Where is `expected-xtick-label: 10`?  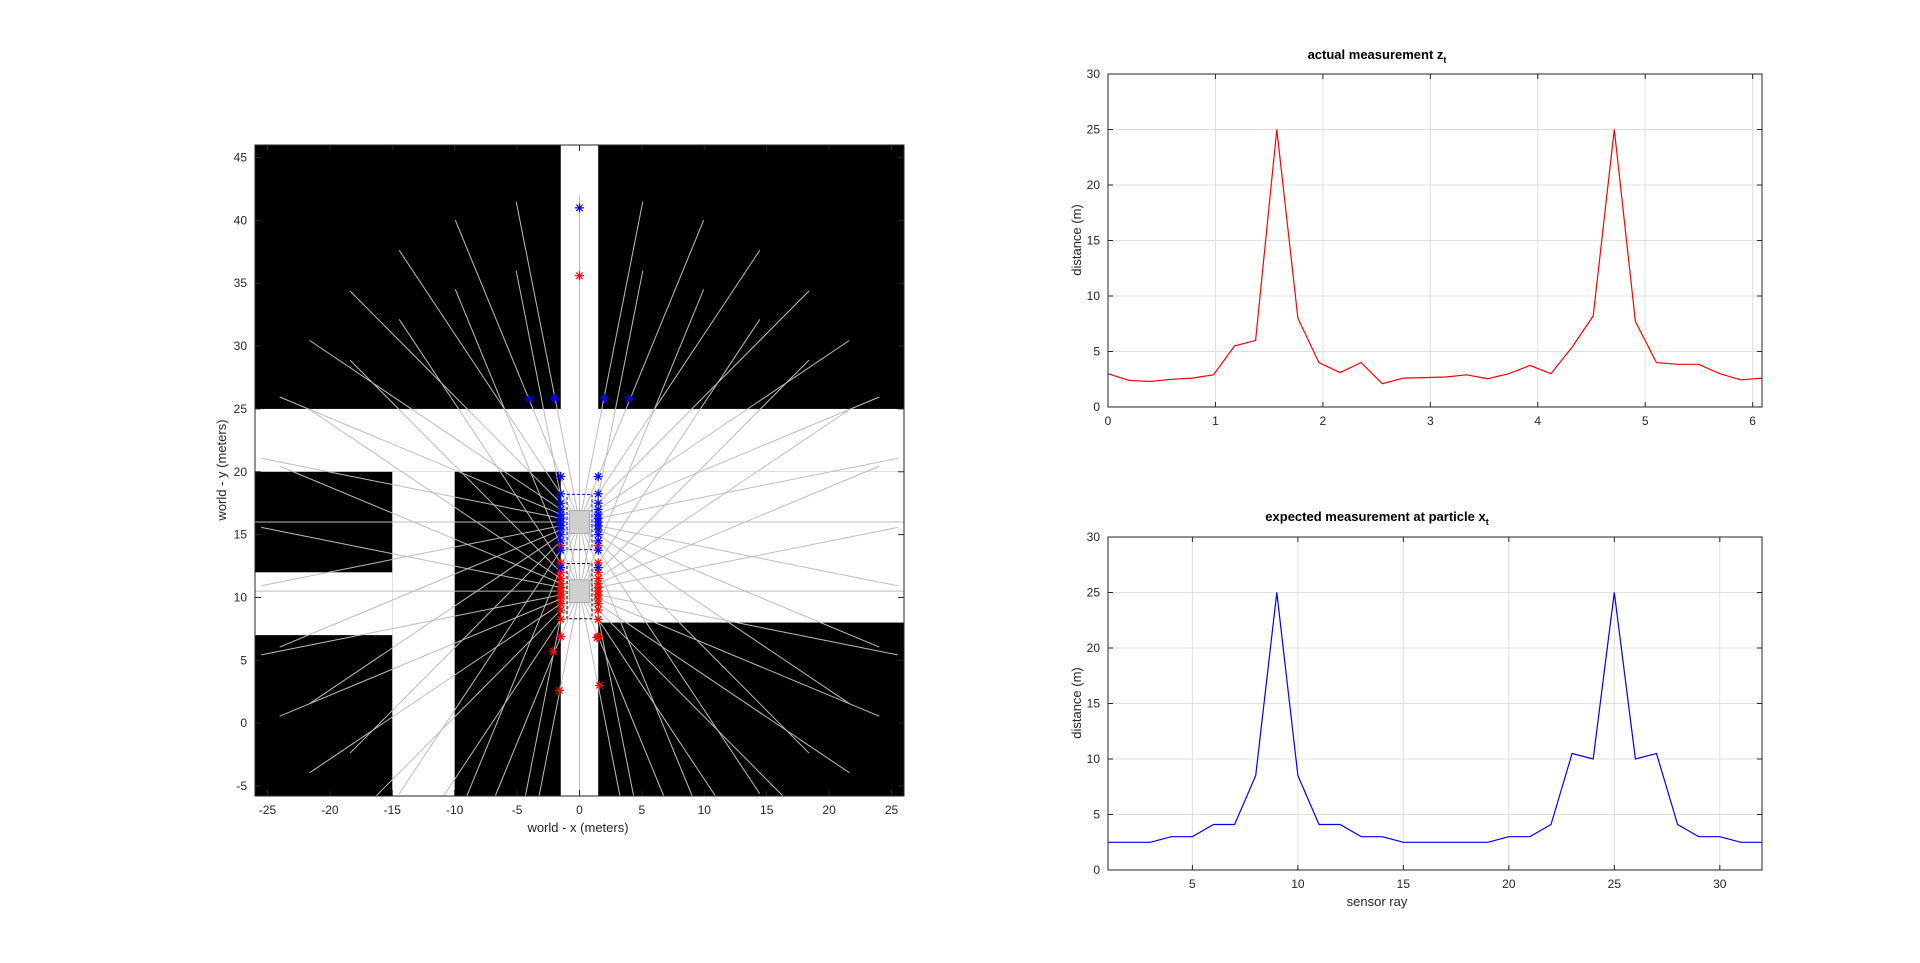
expected-xtick-label: 10 is located at coordinates (1298, 884).